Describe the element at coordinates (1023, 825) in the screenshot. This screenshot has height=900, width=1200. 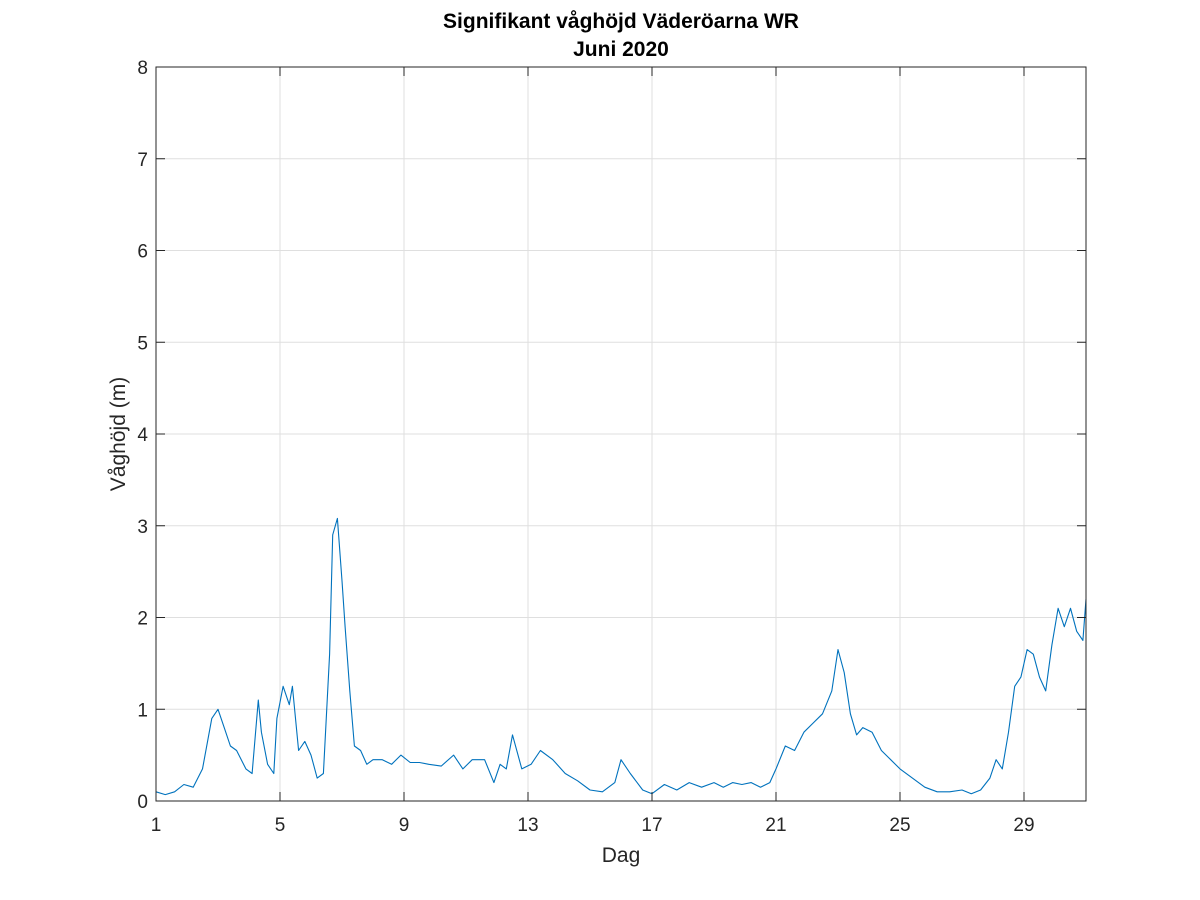
I see `x-tick-label-7: 29` at that location.